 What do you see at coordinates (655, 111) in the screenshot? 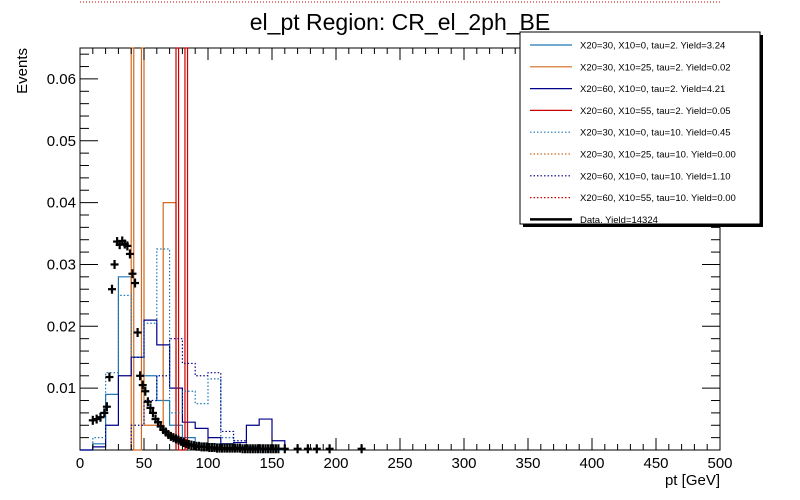
I see `legend-label: X20=60, X10=55, tau=2. Yield=0.05` at bounding box center [655, 111].